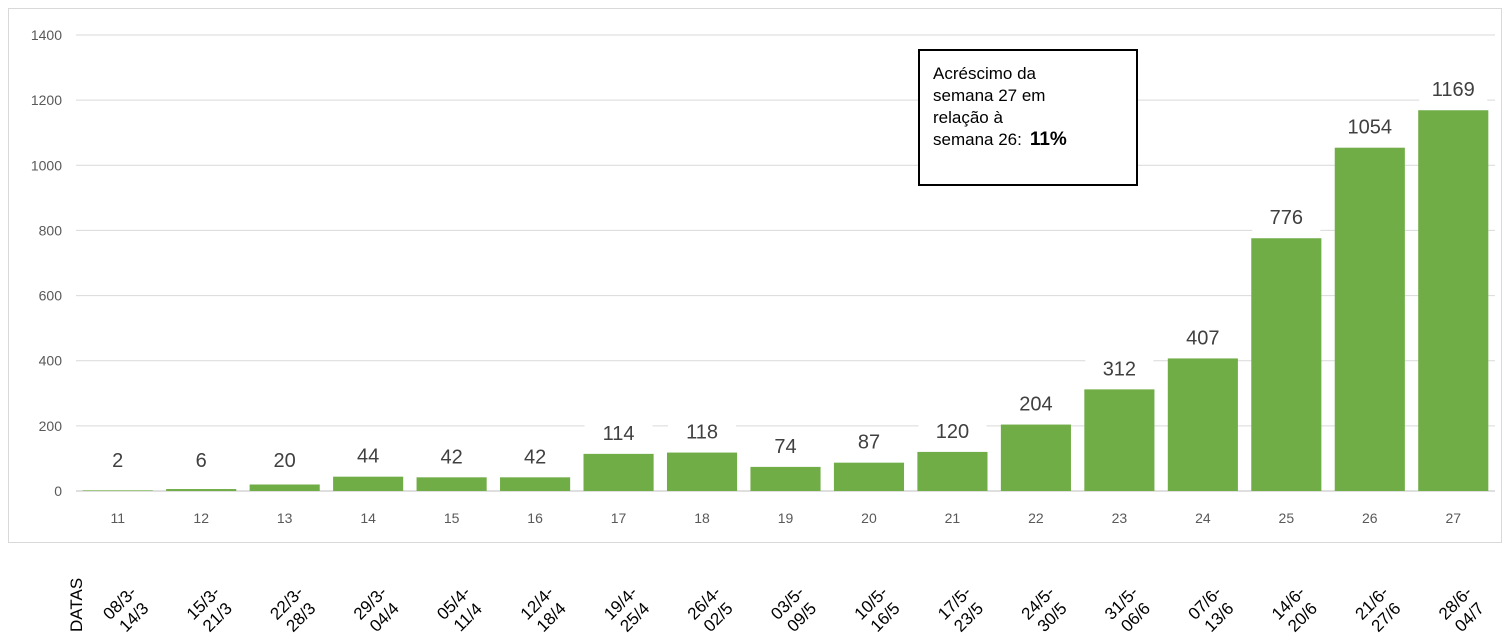  I want to click on data-label: 20, so click(285, 461).